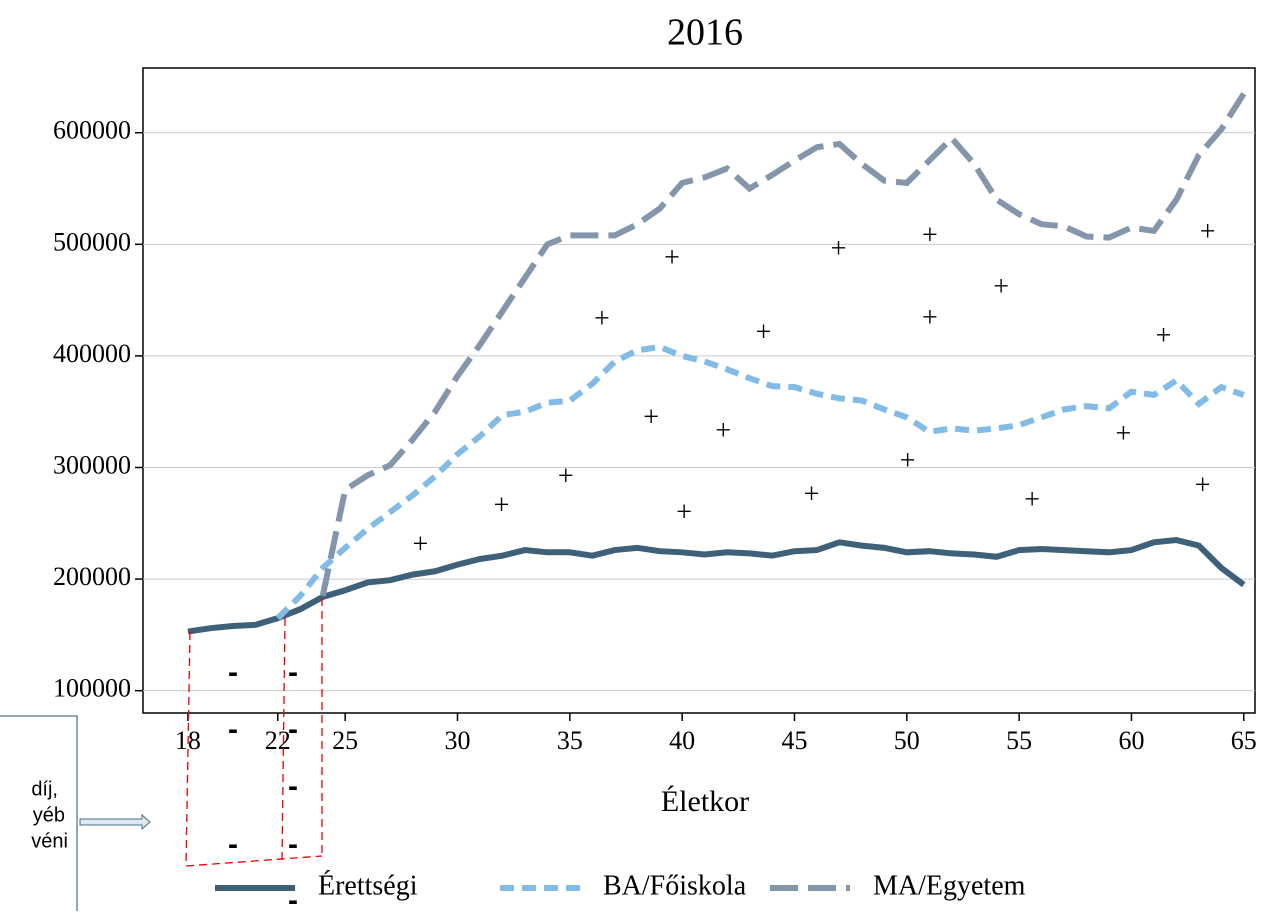 The height and width of the screenshot is (916, 1265). What do you see at coordinates (705, 801) in the screenshot?
I see `x-axis-label: Életkor` at bounding box center [705, 801].